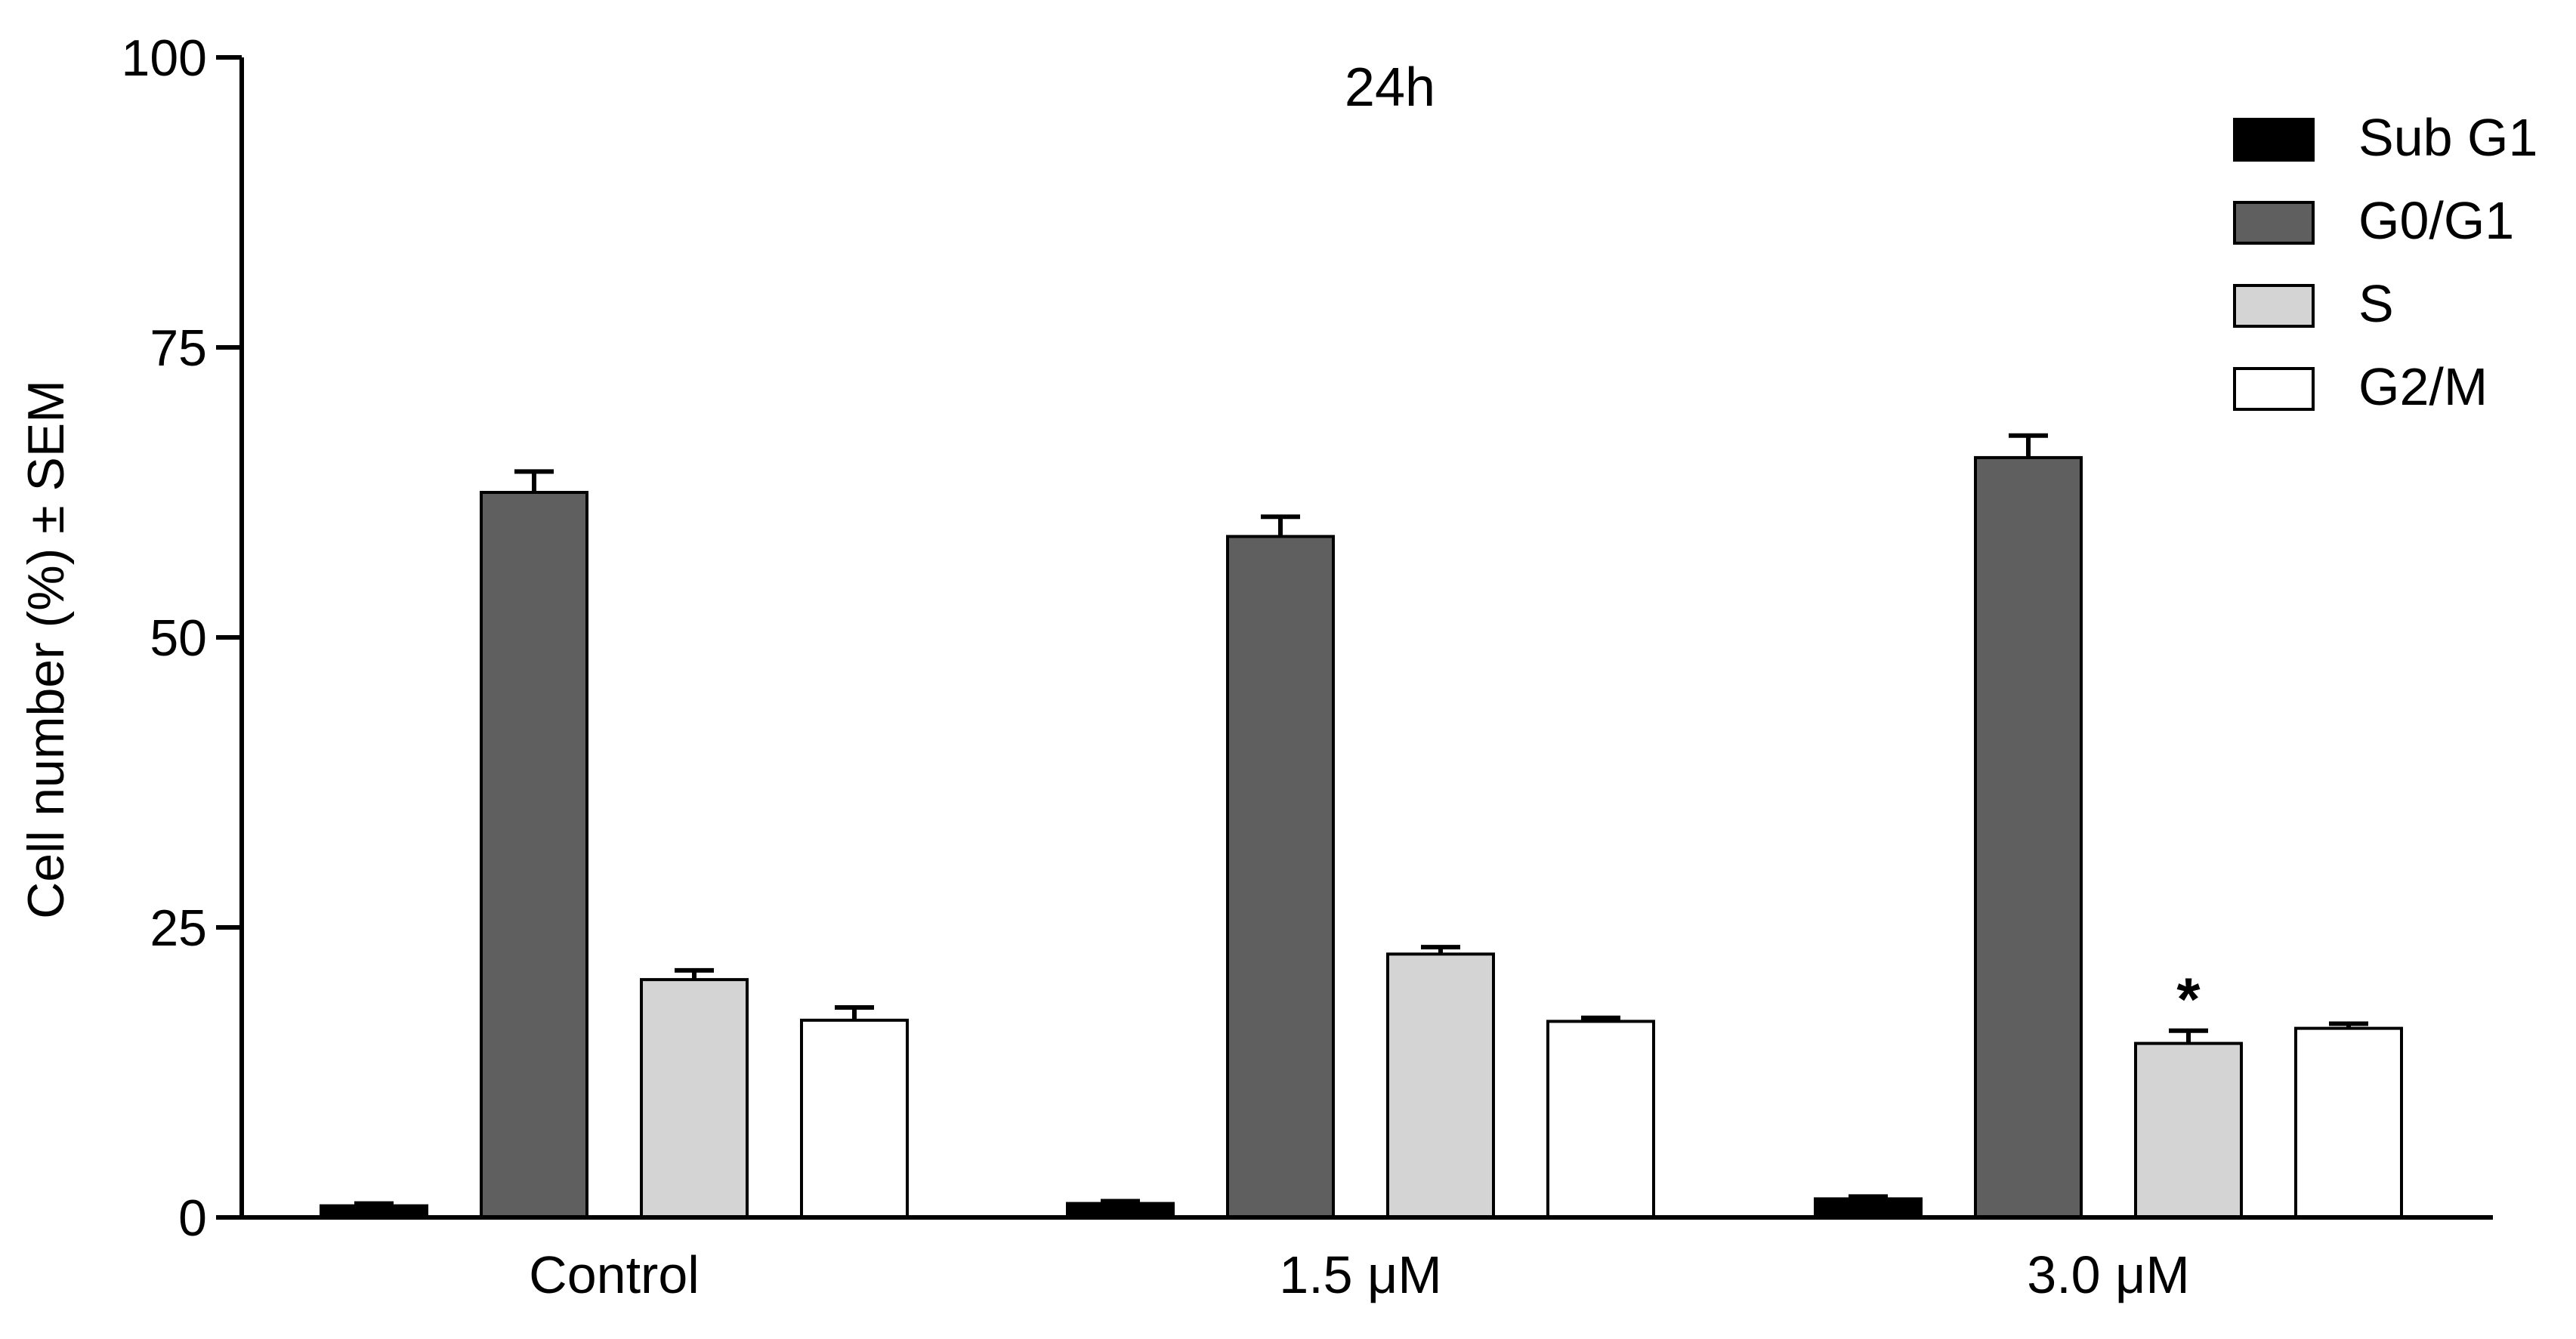  What do you see at coordinates (2447, 137) in the screenshot?
I see `legend-label: Sub G1` at bounding box center [2447, 137].